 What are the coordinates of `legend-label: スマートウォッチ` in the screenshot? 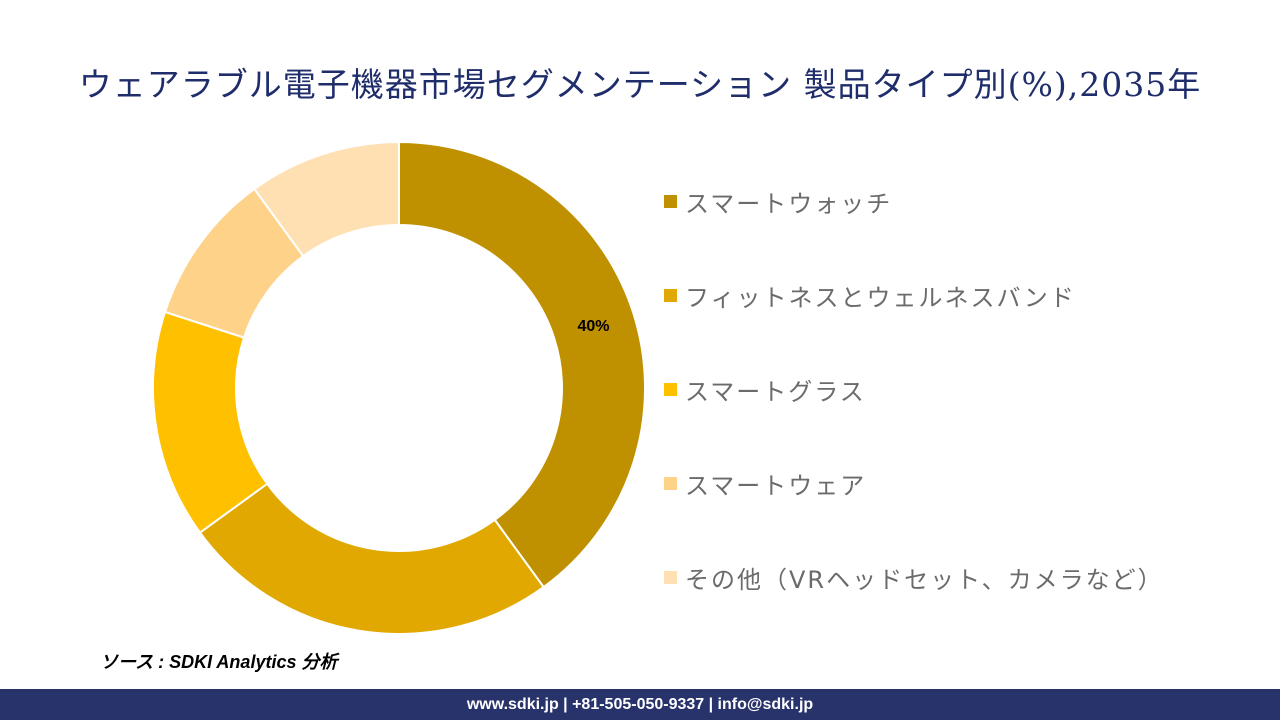 It's located at (789, 204).